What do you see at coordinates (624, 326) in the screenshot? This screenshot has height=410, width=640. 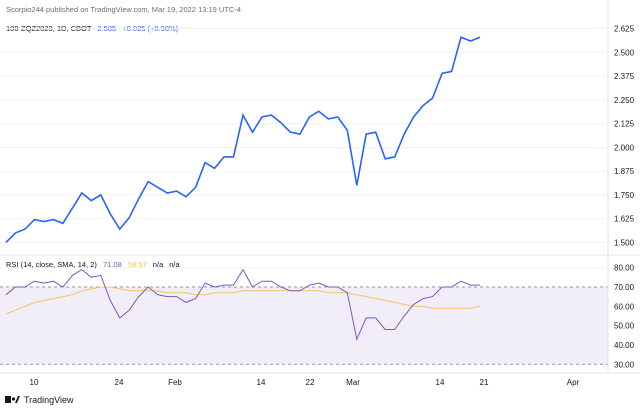 I see `rsi-tick-label: 50.00` at bounding box center [624, 326].